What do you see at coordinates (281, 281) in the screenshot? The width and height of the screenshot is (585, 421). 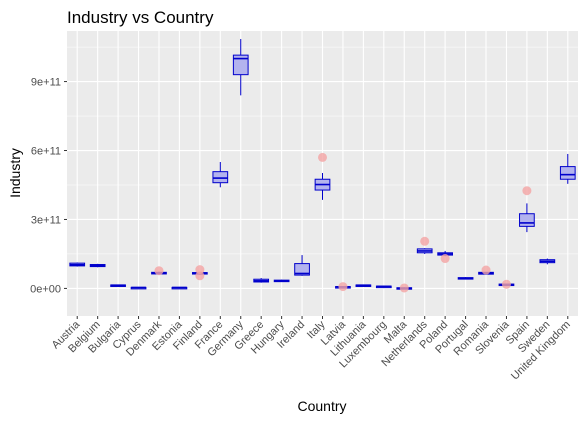 I see `box-hungary` at bounding box center [281, 281].